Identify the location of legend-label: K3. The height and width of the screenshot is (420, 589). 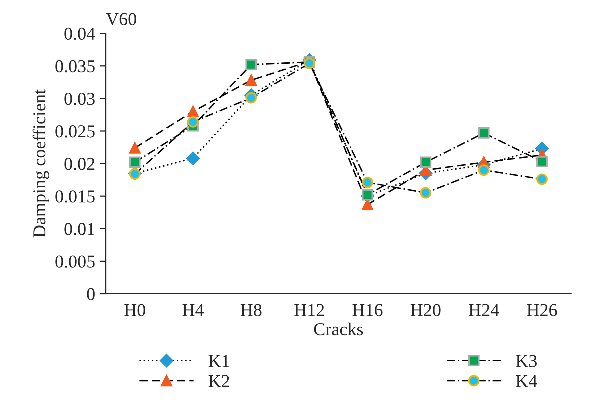
(526, 361).